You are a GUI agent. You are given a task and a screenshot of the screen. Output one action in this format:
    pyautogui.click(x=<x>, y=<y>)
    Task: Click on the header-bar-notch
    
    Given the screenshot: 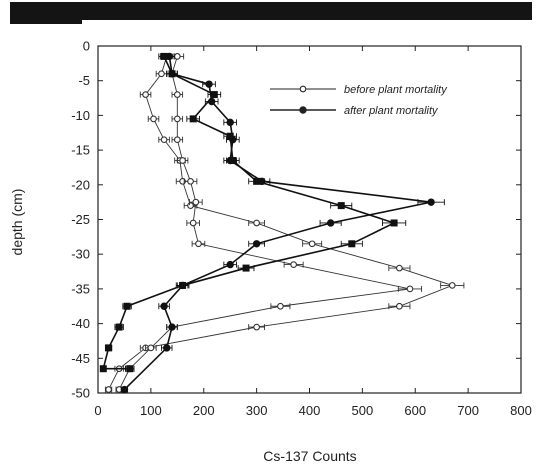 What is the action you would take?
    pyautogui.click(x=46, y=22)
    